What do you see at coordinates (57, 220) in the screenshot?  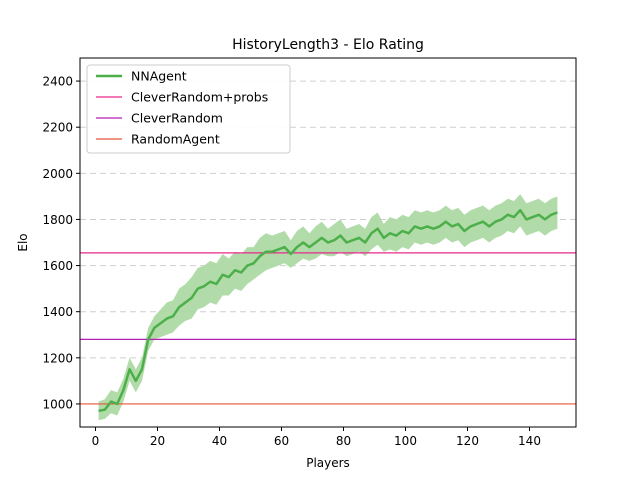 I see `y-tick-label: 1800` at bounding box center [57, 220].